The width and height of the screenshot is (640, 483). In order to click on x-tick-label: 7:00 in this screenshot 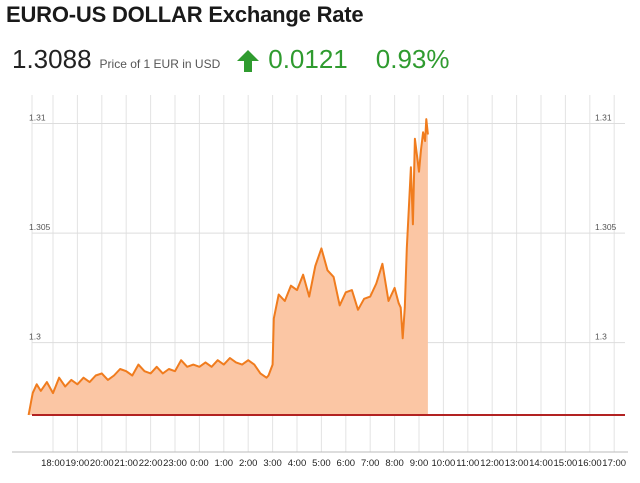, I will do `click(370, 463)`.